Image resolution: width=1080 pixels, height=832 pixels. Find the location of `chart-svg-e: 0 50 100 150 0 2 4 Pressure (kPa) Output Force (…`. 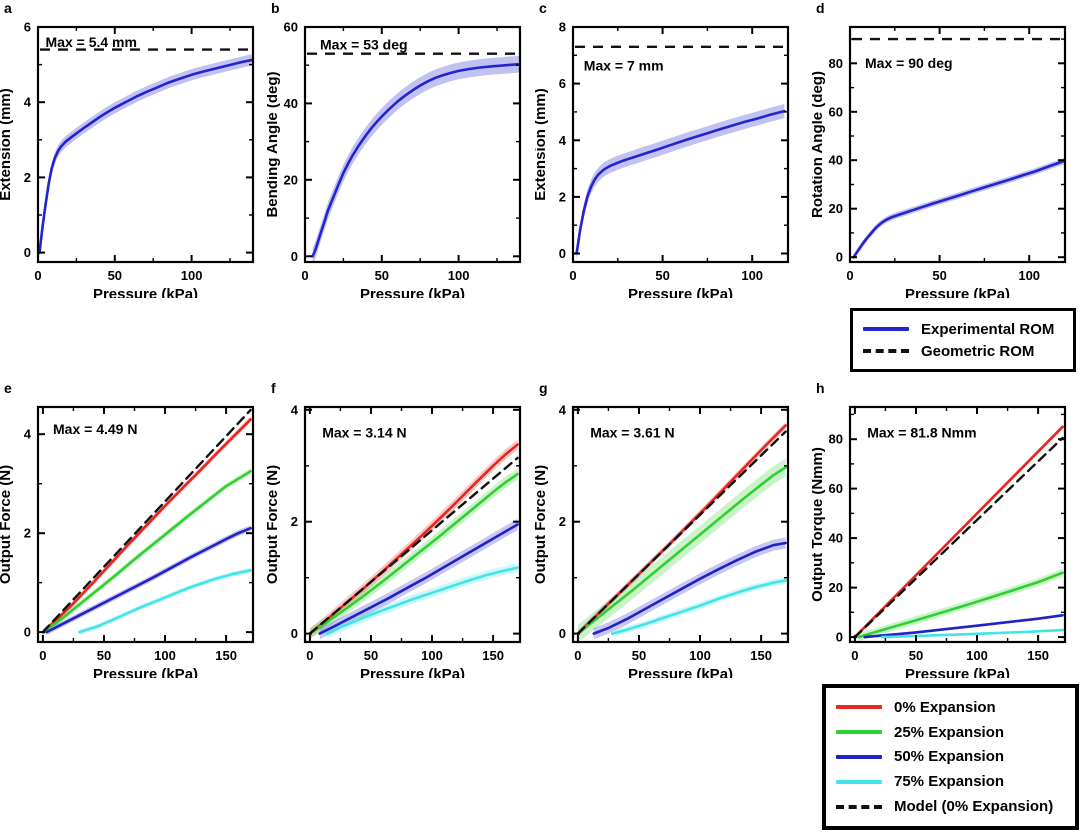

chart-svg-e: 0 50 100 150 0 2 4 Pressure (kPa) Output Force (… is located at coordinates (127, 531).